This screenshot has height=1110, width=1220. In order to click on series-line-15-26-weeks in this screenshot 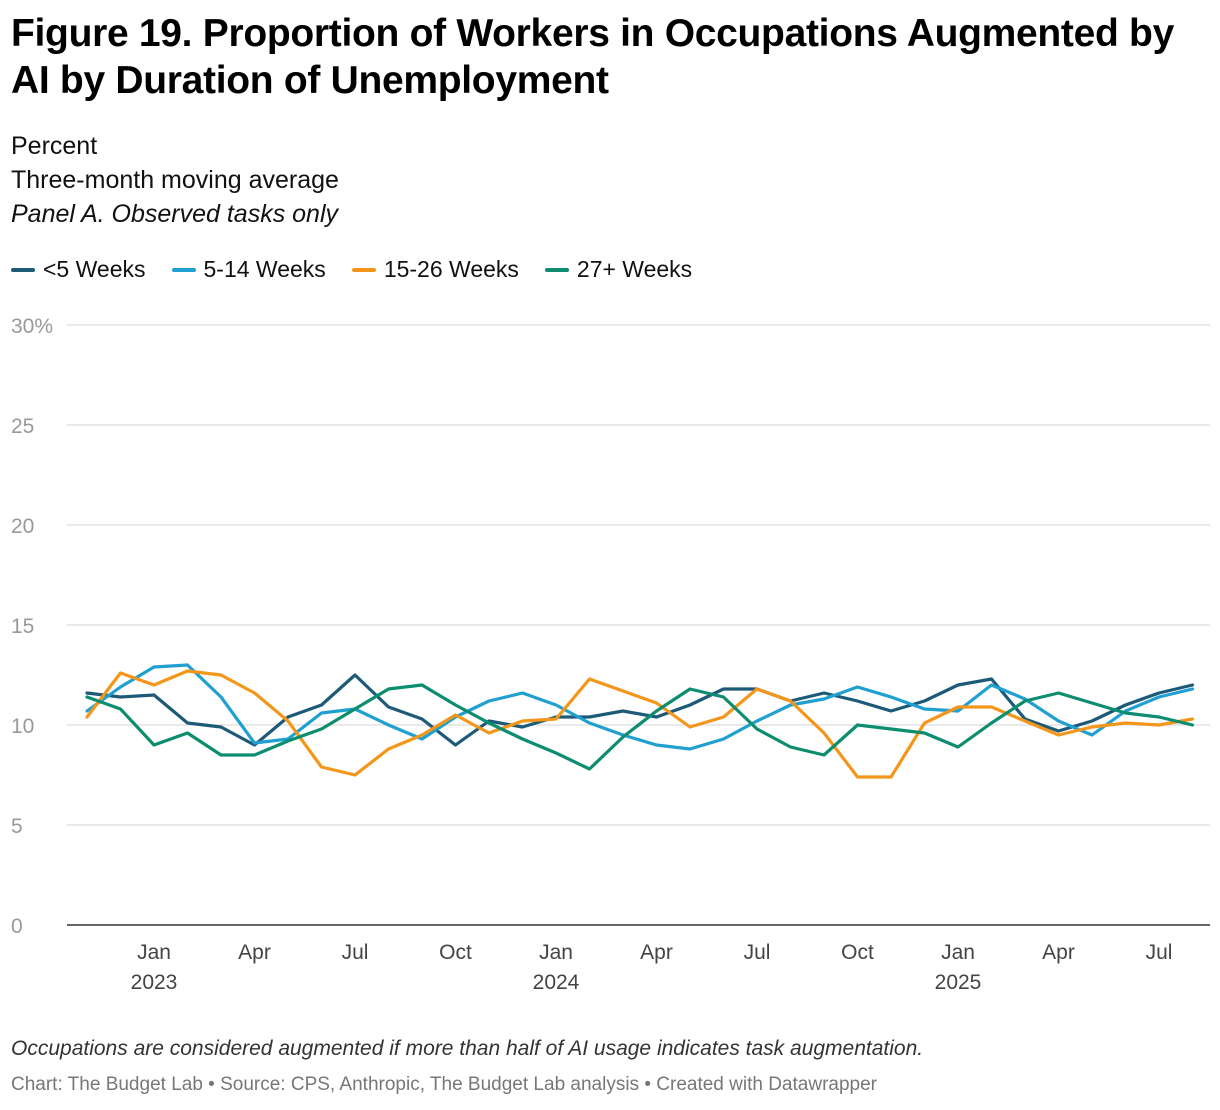, I will do `click(640, 724)`.